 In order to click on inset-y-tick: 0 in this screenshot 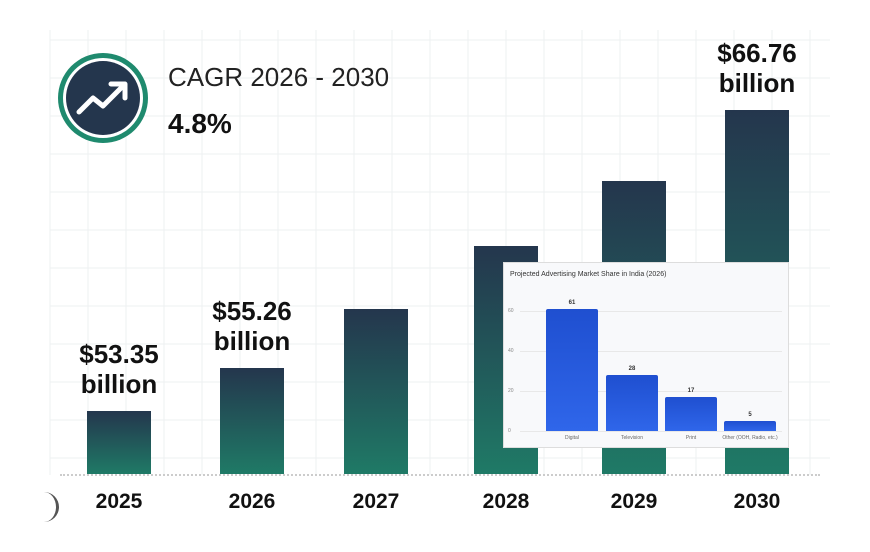, I will do `click(509, 431)`.